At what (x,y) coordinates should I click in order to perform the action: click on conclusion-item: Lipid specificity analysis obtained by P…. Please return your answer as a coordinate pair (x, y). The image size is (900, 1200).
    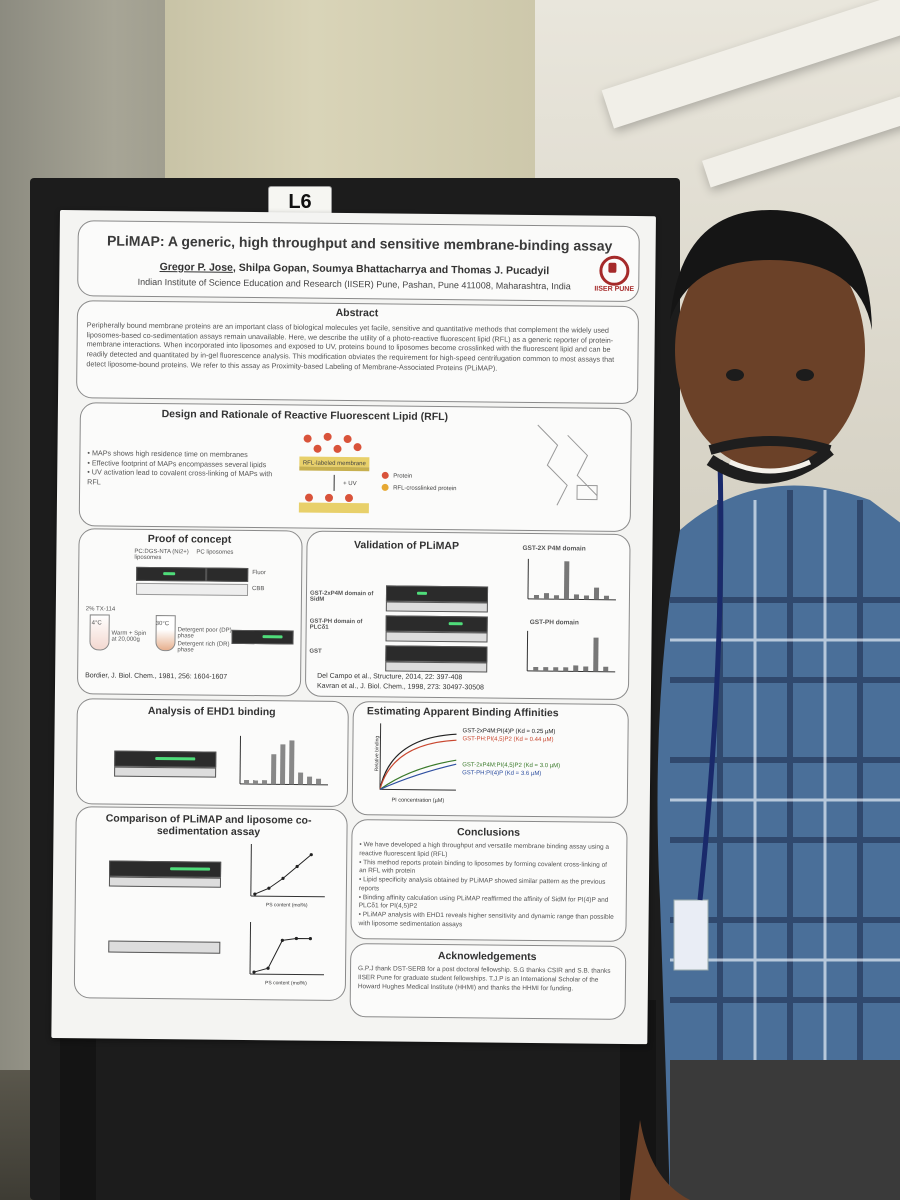
    Looking at the image, I should click on (482, 884).